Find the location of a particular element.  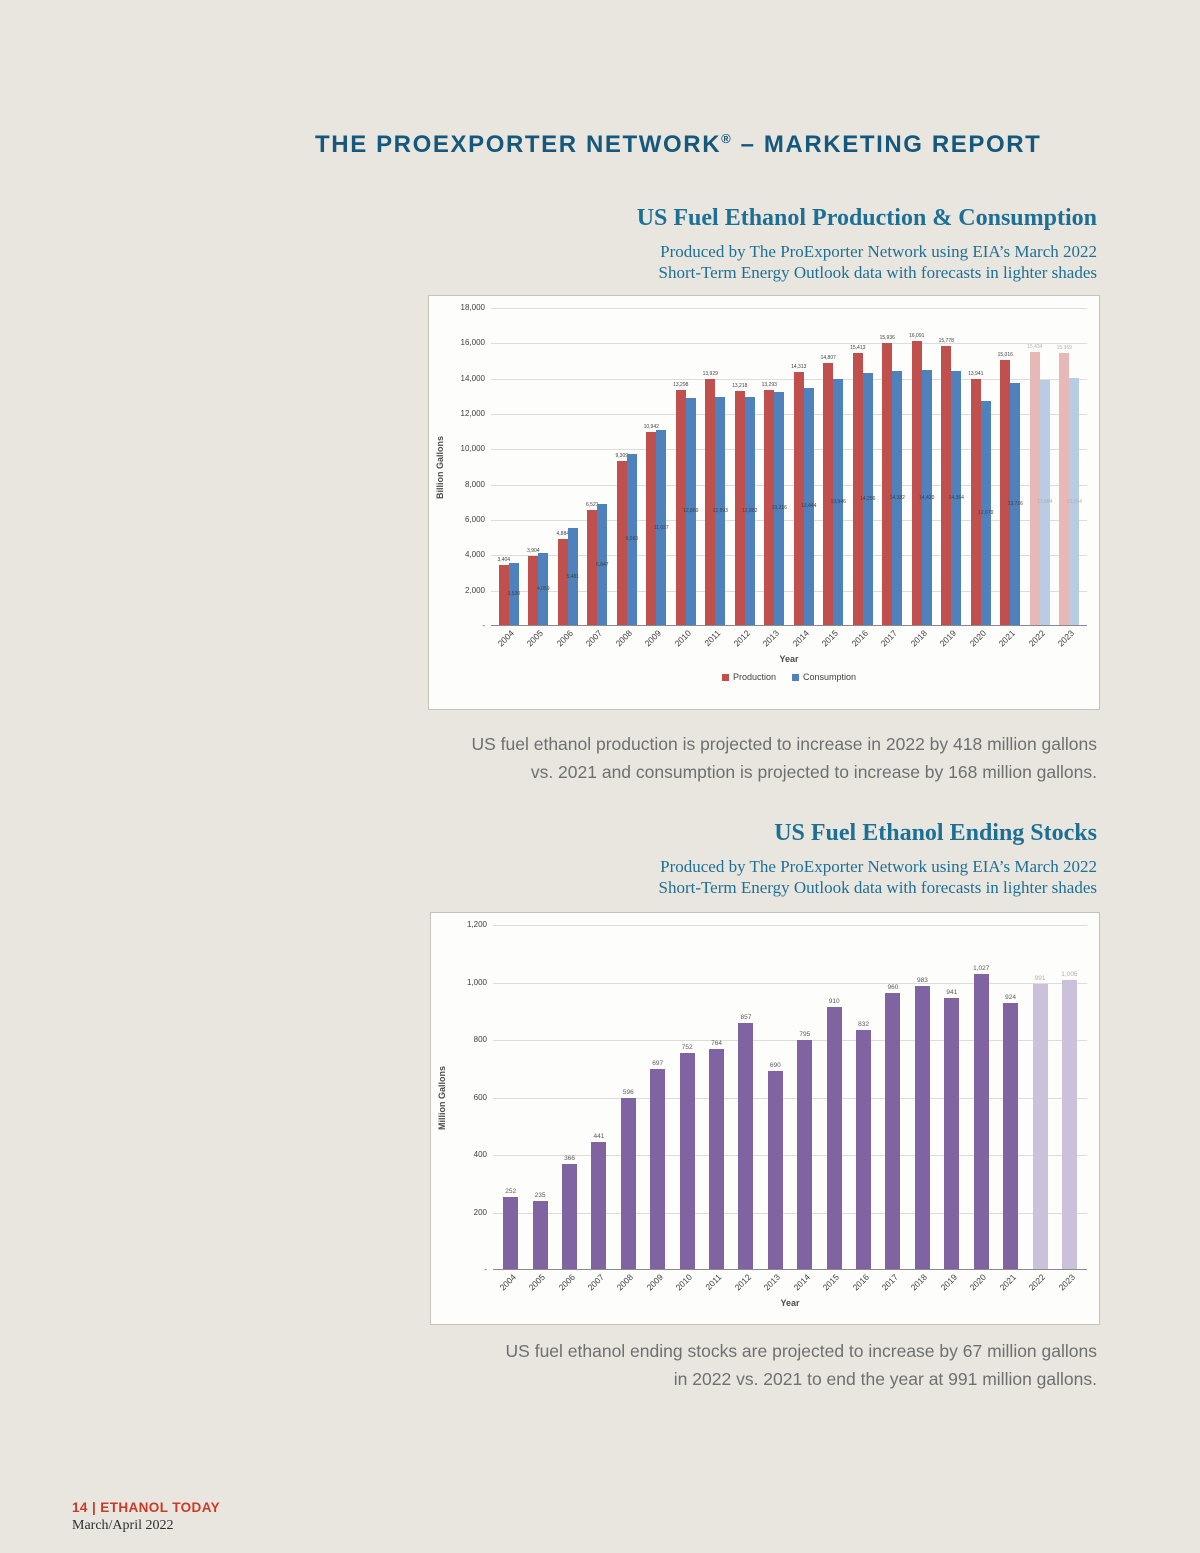

bar-production-2009 is located at coordinates (651, 528).